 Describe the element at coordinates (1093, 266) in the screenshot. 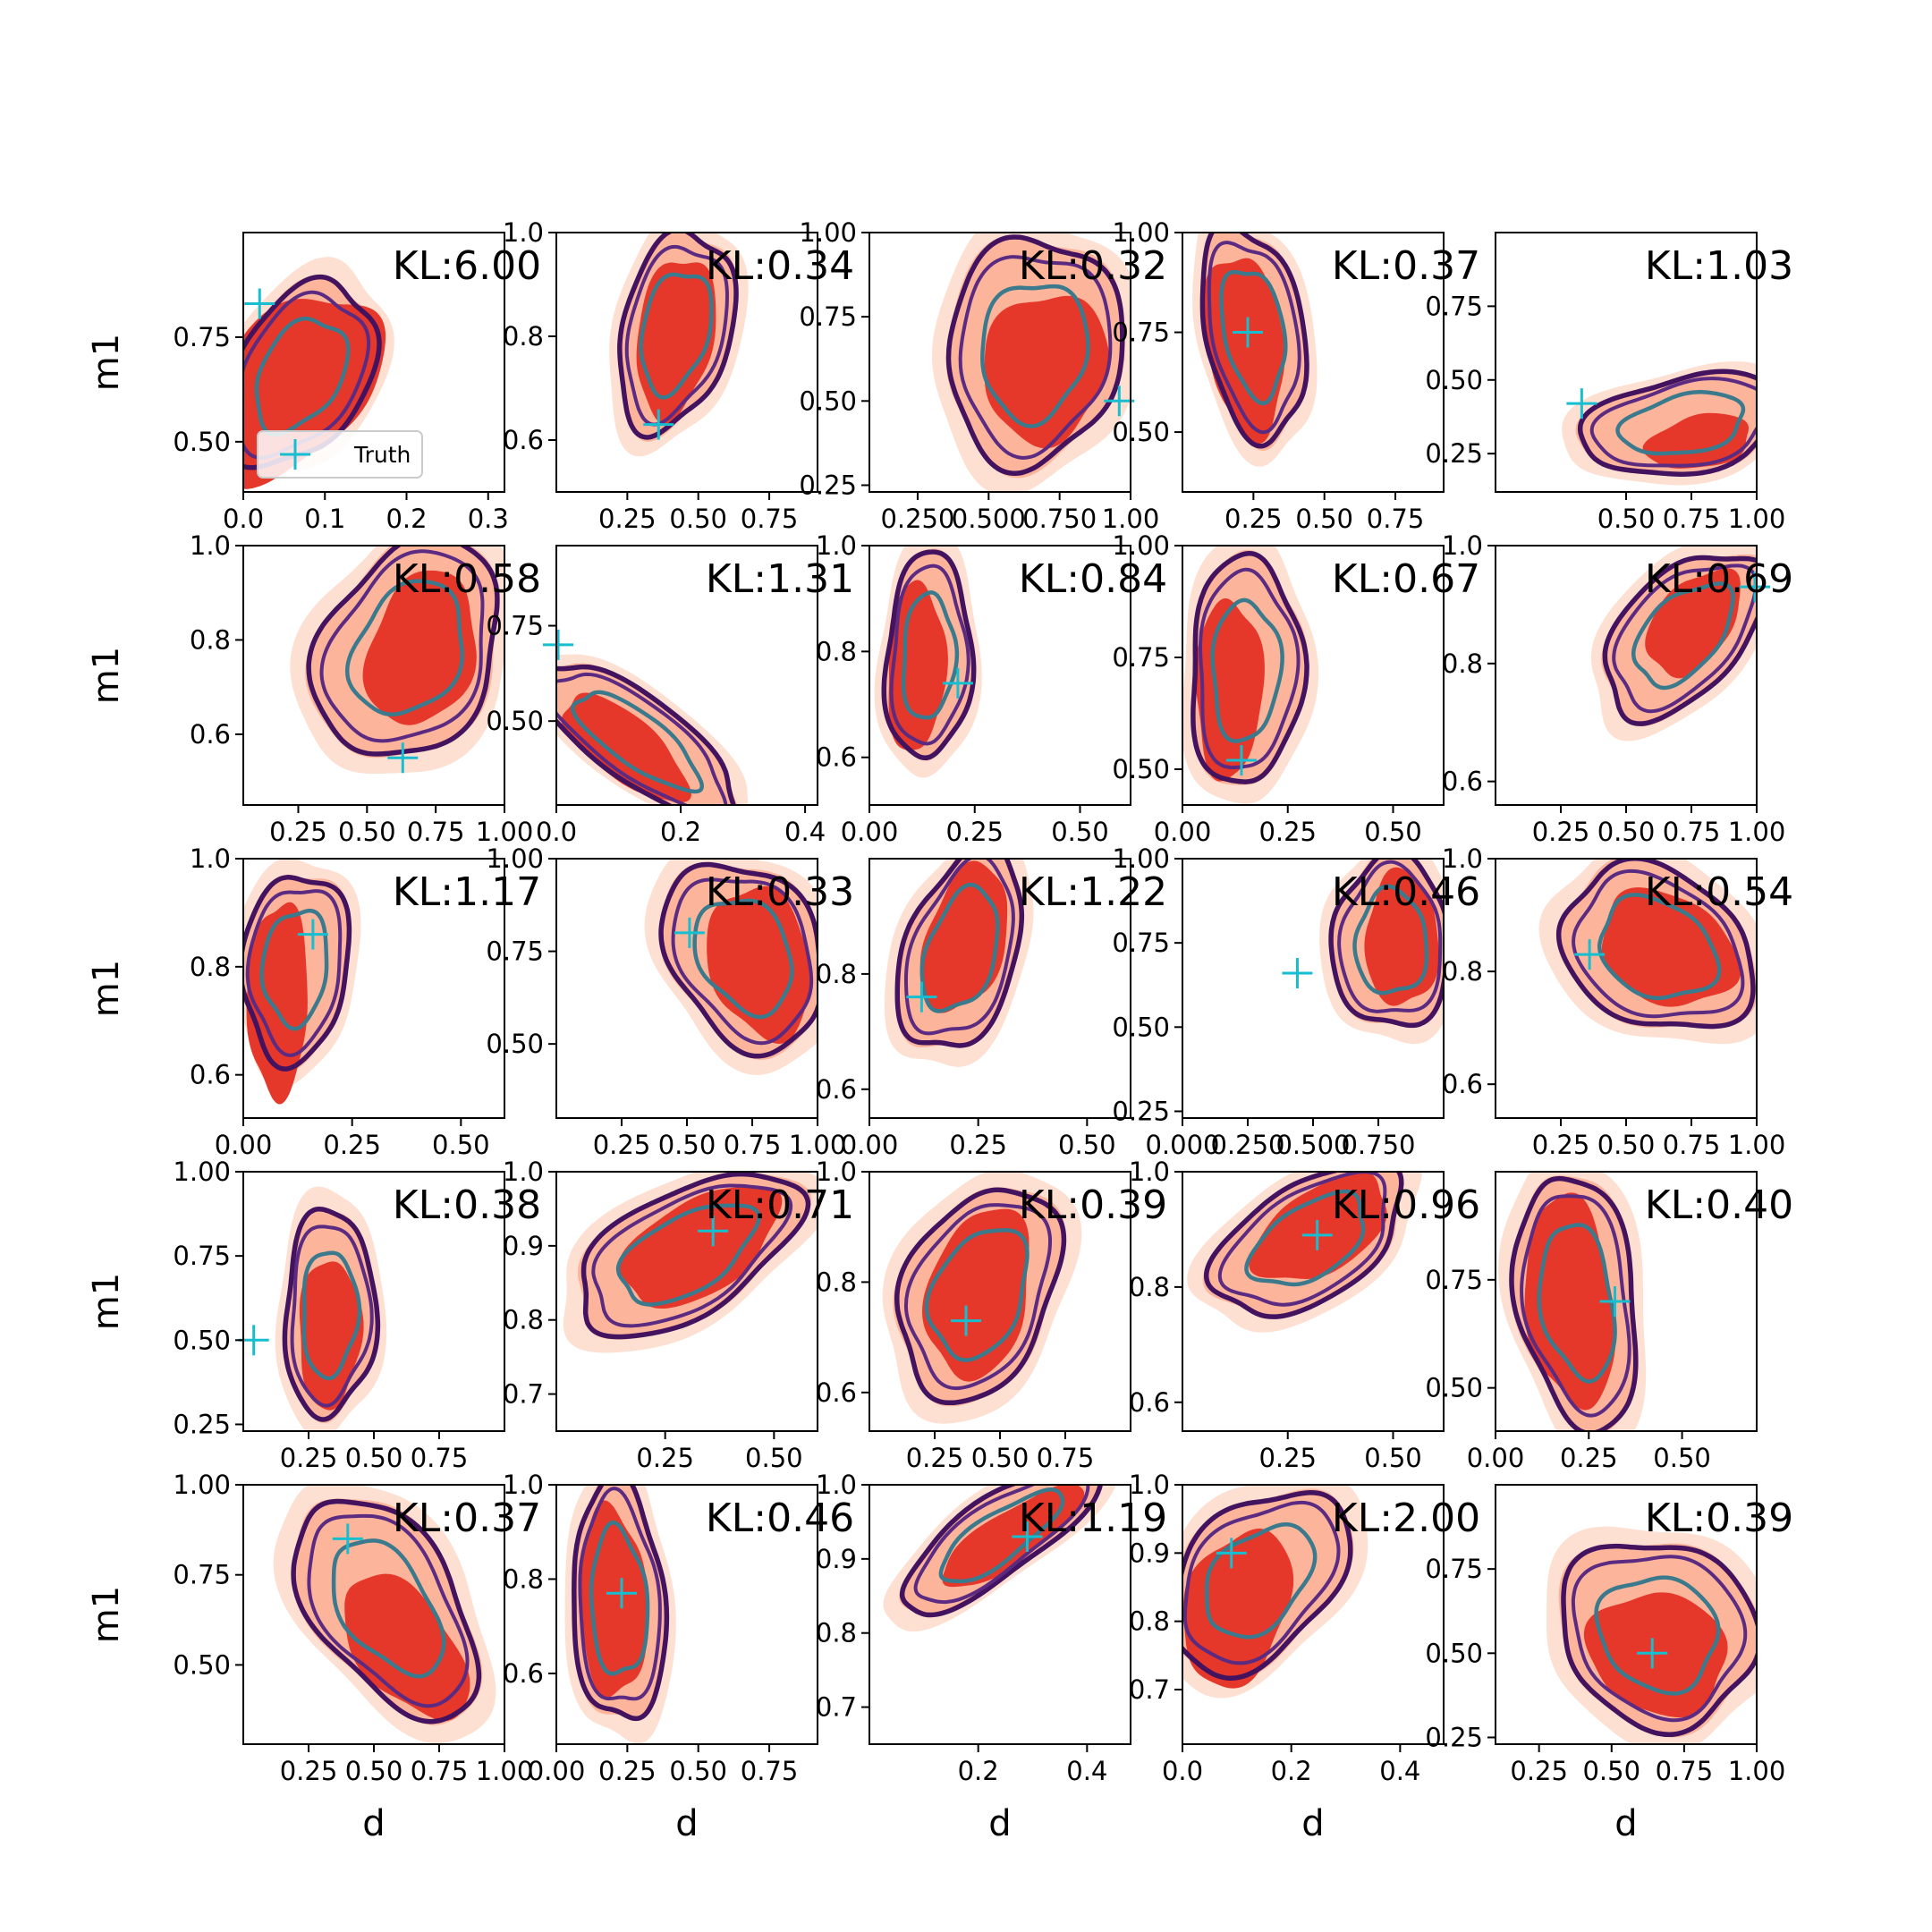

I see `kl-annotation: KL:0.32` at that location.